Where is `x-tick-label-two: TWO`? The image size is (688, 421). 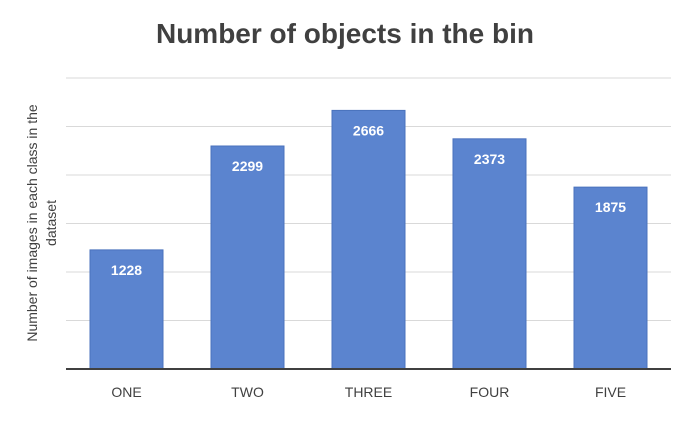 x-tick-label-two: TWO is located at coordinates (247, 392).